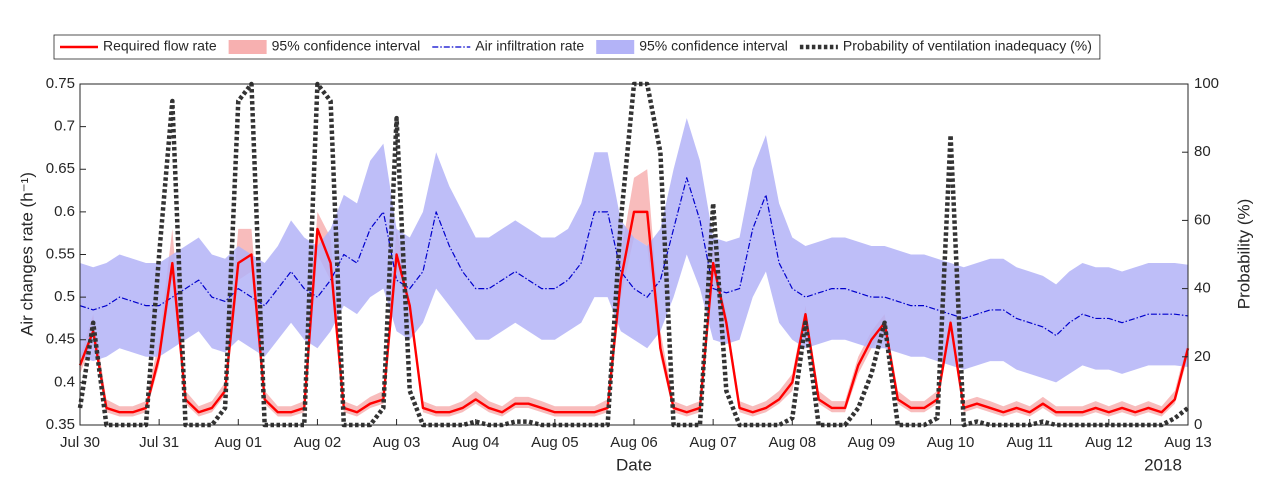 The height and width of the screenshot is (494, 1269). Describe the element at coordinates (64, 211) in the screenshot. I see `y-tick-label: 0.6` at that location.